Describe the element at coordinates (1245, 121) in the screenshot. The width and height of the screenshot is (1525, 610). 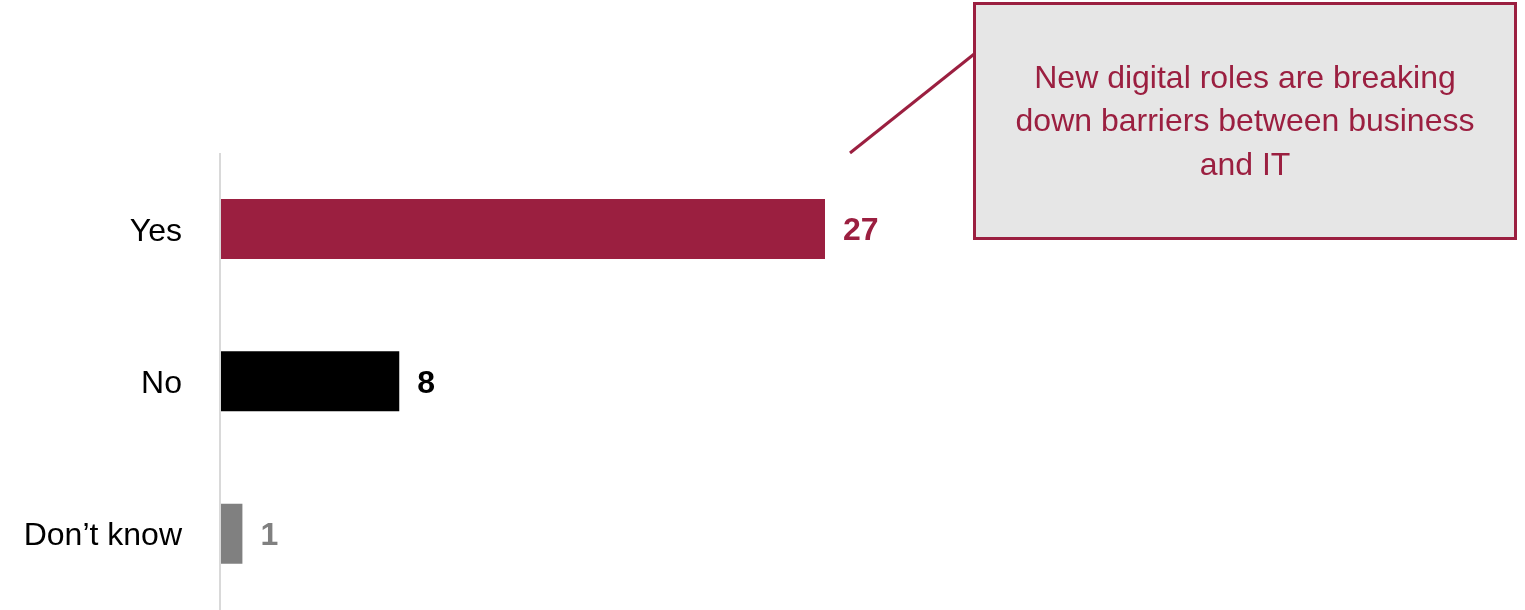
I see `callout-box: New digital roles are breaking down barriers between business and IT` at that location.